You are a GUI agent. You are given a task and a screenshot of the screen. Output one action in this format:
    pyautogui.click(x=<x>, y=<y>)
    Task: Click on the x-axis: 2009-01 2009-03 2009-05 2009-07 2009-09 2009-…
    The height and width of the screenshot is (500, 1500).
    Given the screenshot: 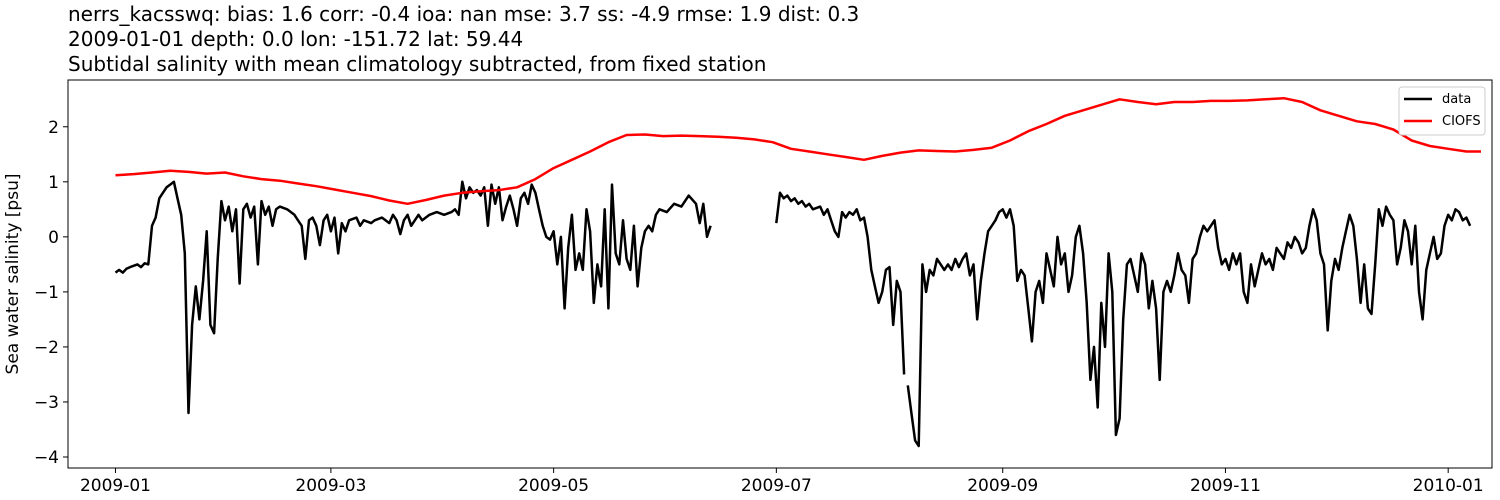 What is the action you would take?
    pyautogui.click(x=782, y=482)
    